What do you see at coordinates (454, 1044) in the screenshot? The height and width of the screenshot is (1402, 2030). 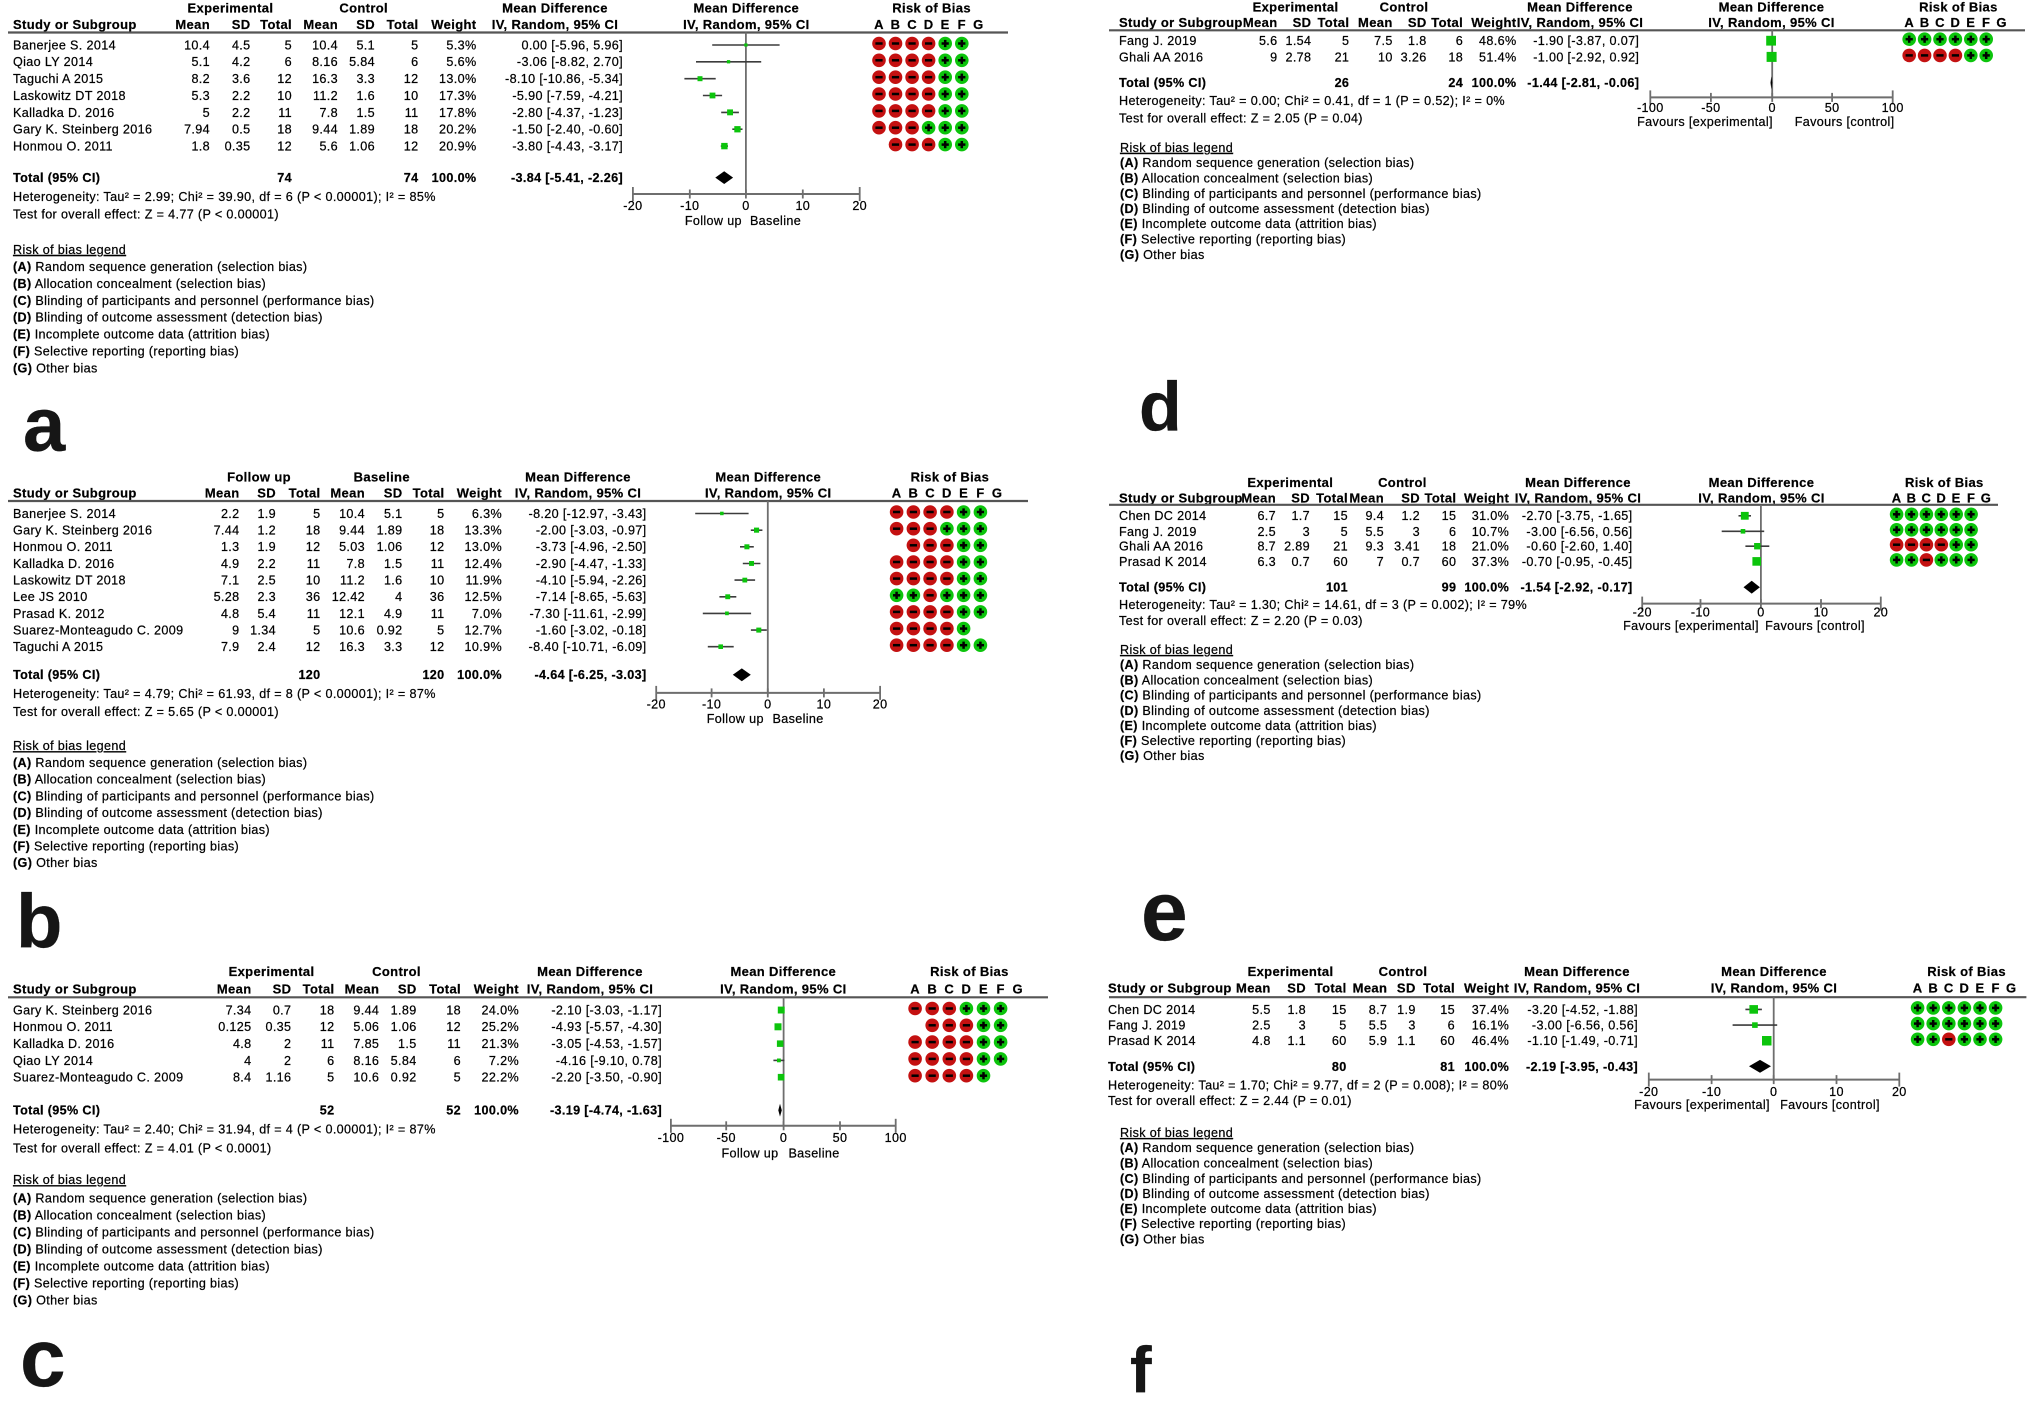 I see `svg-text: 11` at bounding box center [454, 1044].